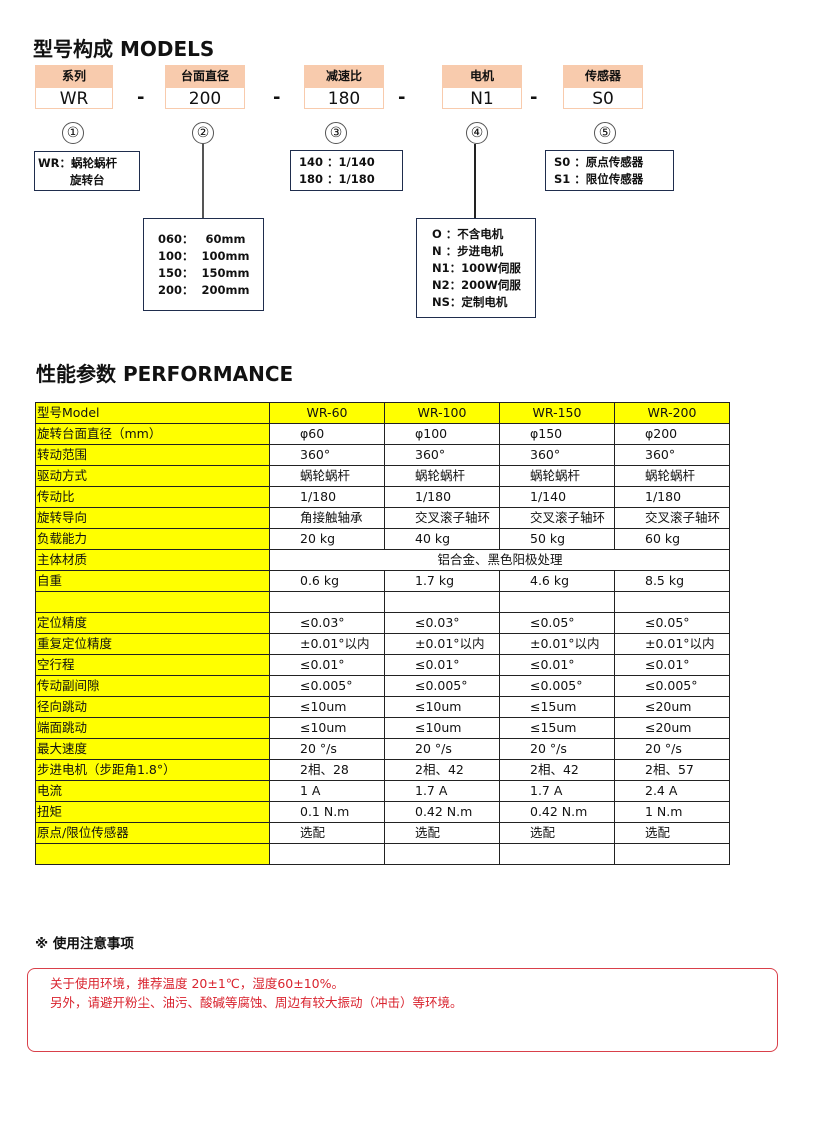 The width and height of the screenshot is (825, 1130). I want to click on table-row: 定位精度 ≤0.03° ≤0.03° ≤0.05° ≤0.05°, so click(382, 623).